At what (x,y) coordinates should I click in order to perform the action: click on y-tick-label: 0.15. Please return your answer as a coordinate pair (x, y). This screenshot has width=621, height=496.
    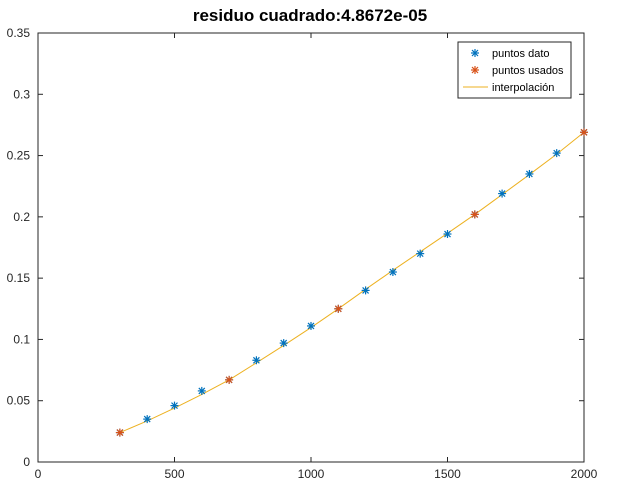
    Looking at the image, I should click on (19, 278).